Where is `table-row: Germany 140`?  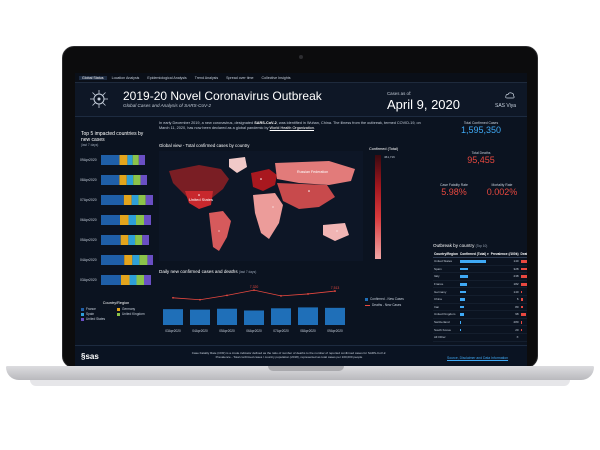 table-row: Germany 140 is located at coordinates (480, 291).